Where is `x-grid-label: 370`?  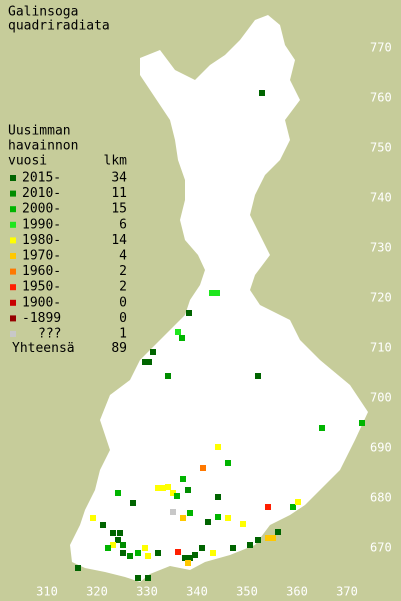 x-grid-label: 370 is located at coordinates (347, 592).